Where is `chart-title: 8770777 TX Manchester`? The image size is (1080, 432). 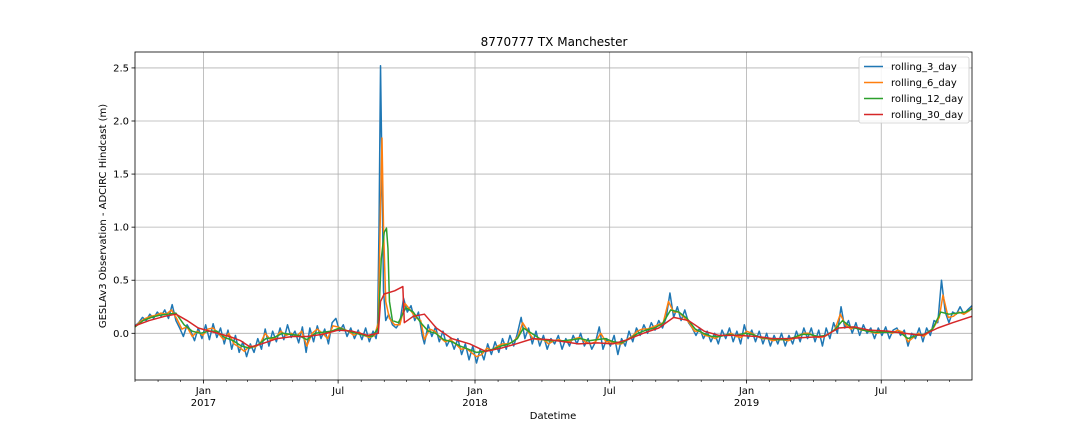 chart-title: 8770777 TX Manchester is located at coordinates (554, 42).